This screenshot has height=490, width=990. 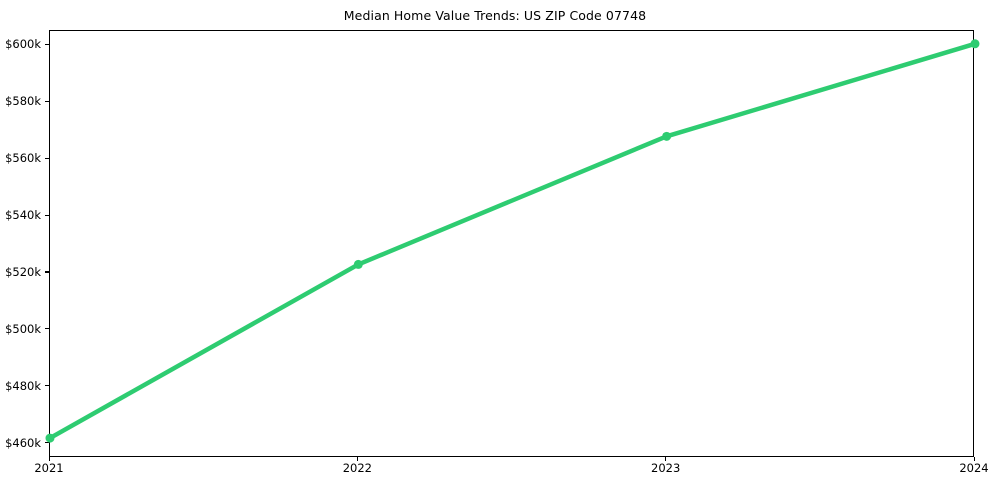 I want to click on y-tick-label: $500k, so click(x=23, y=328).